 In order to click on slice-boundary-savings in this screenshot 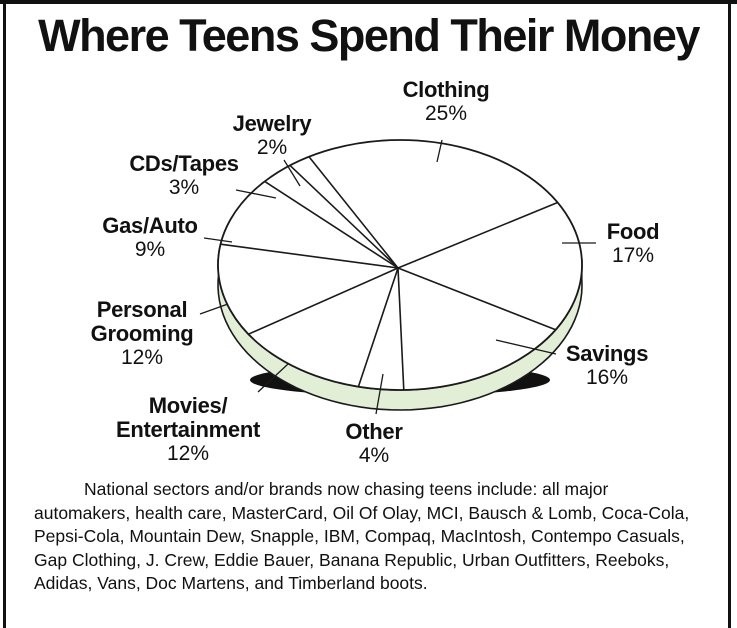, I will do `click(476, 299)`.